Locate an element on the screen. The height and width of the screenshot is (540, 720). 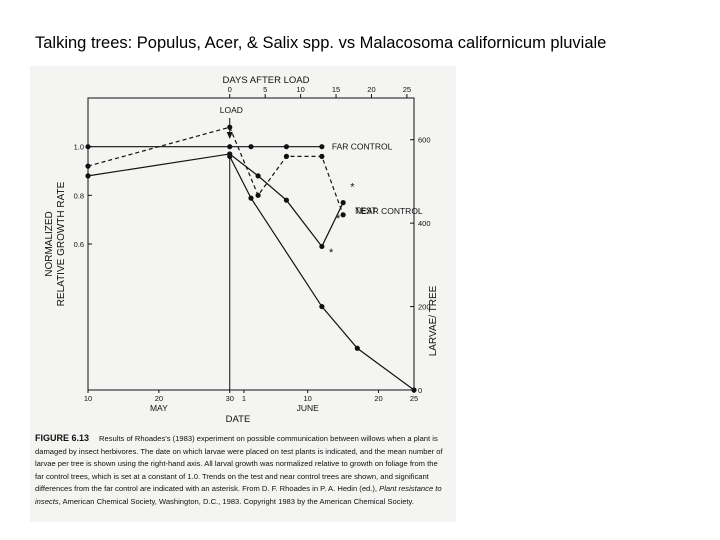
caption-italic-title: Plant resistance to insects is located at coordinates (238, 495).